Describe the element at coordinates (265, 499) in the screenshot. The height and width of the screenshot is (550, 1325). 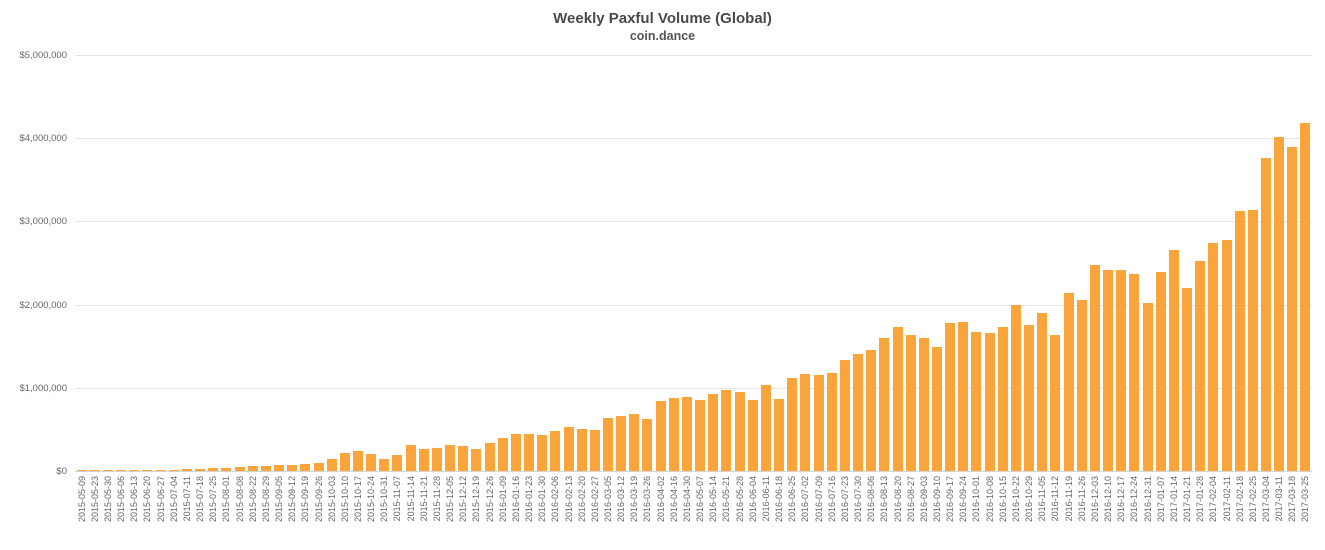
I see `x-axis-tick-label: 2015-08-29` at that location.